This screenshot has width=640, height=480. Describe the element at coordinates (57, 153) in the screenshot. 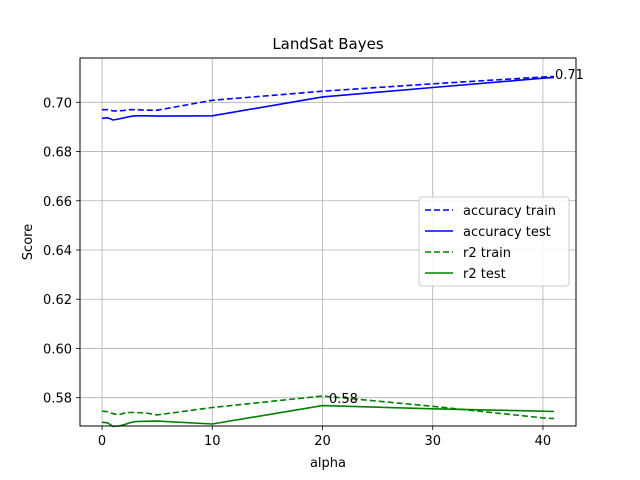

I see `y-tick-label: 0.68` at that location.